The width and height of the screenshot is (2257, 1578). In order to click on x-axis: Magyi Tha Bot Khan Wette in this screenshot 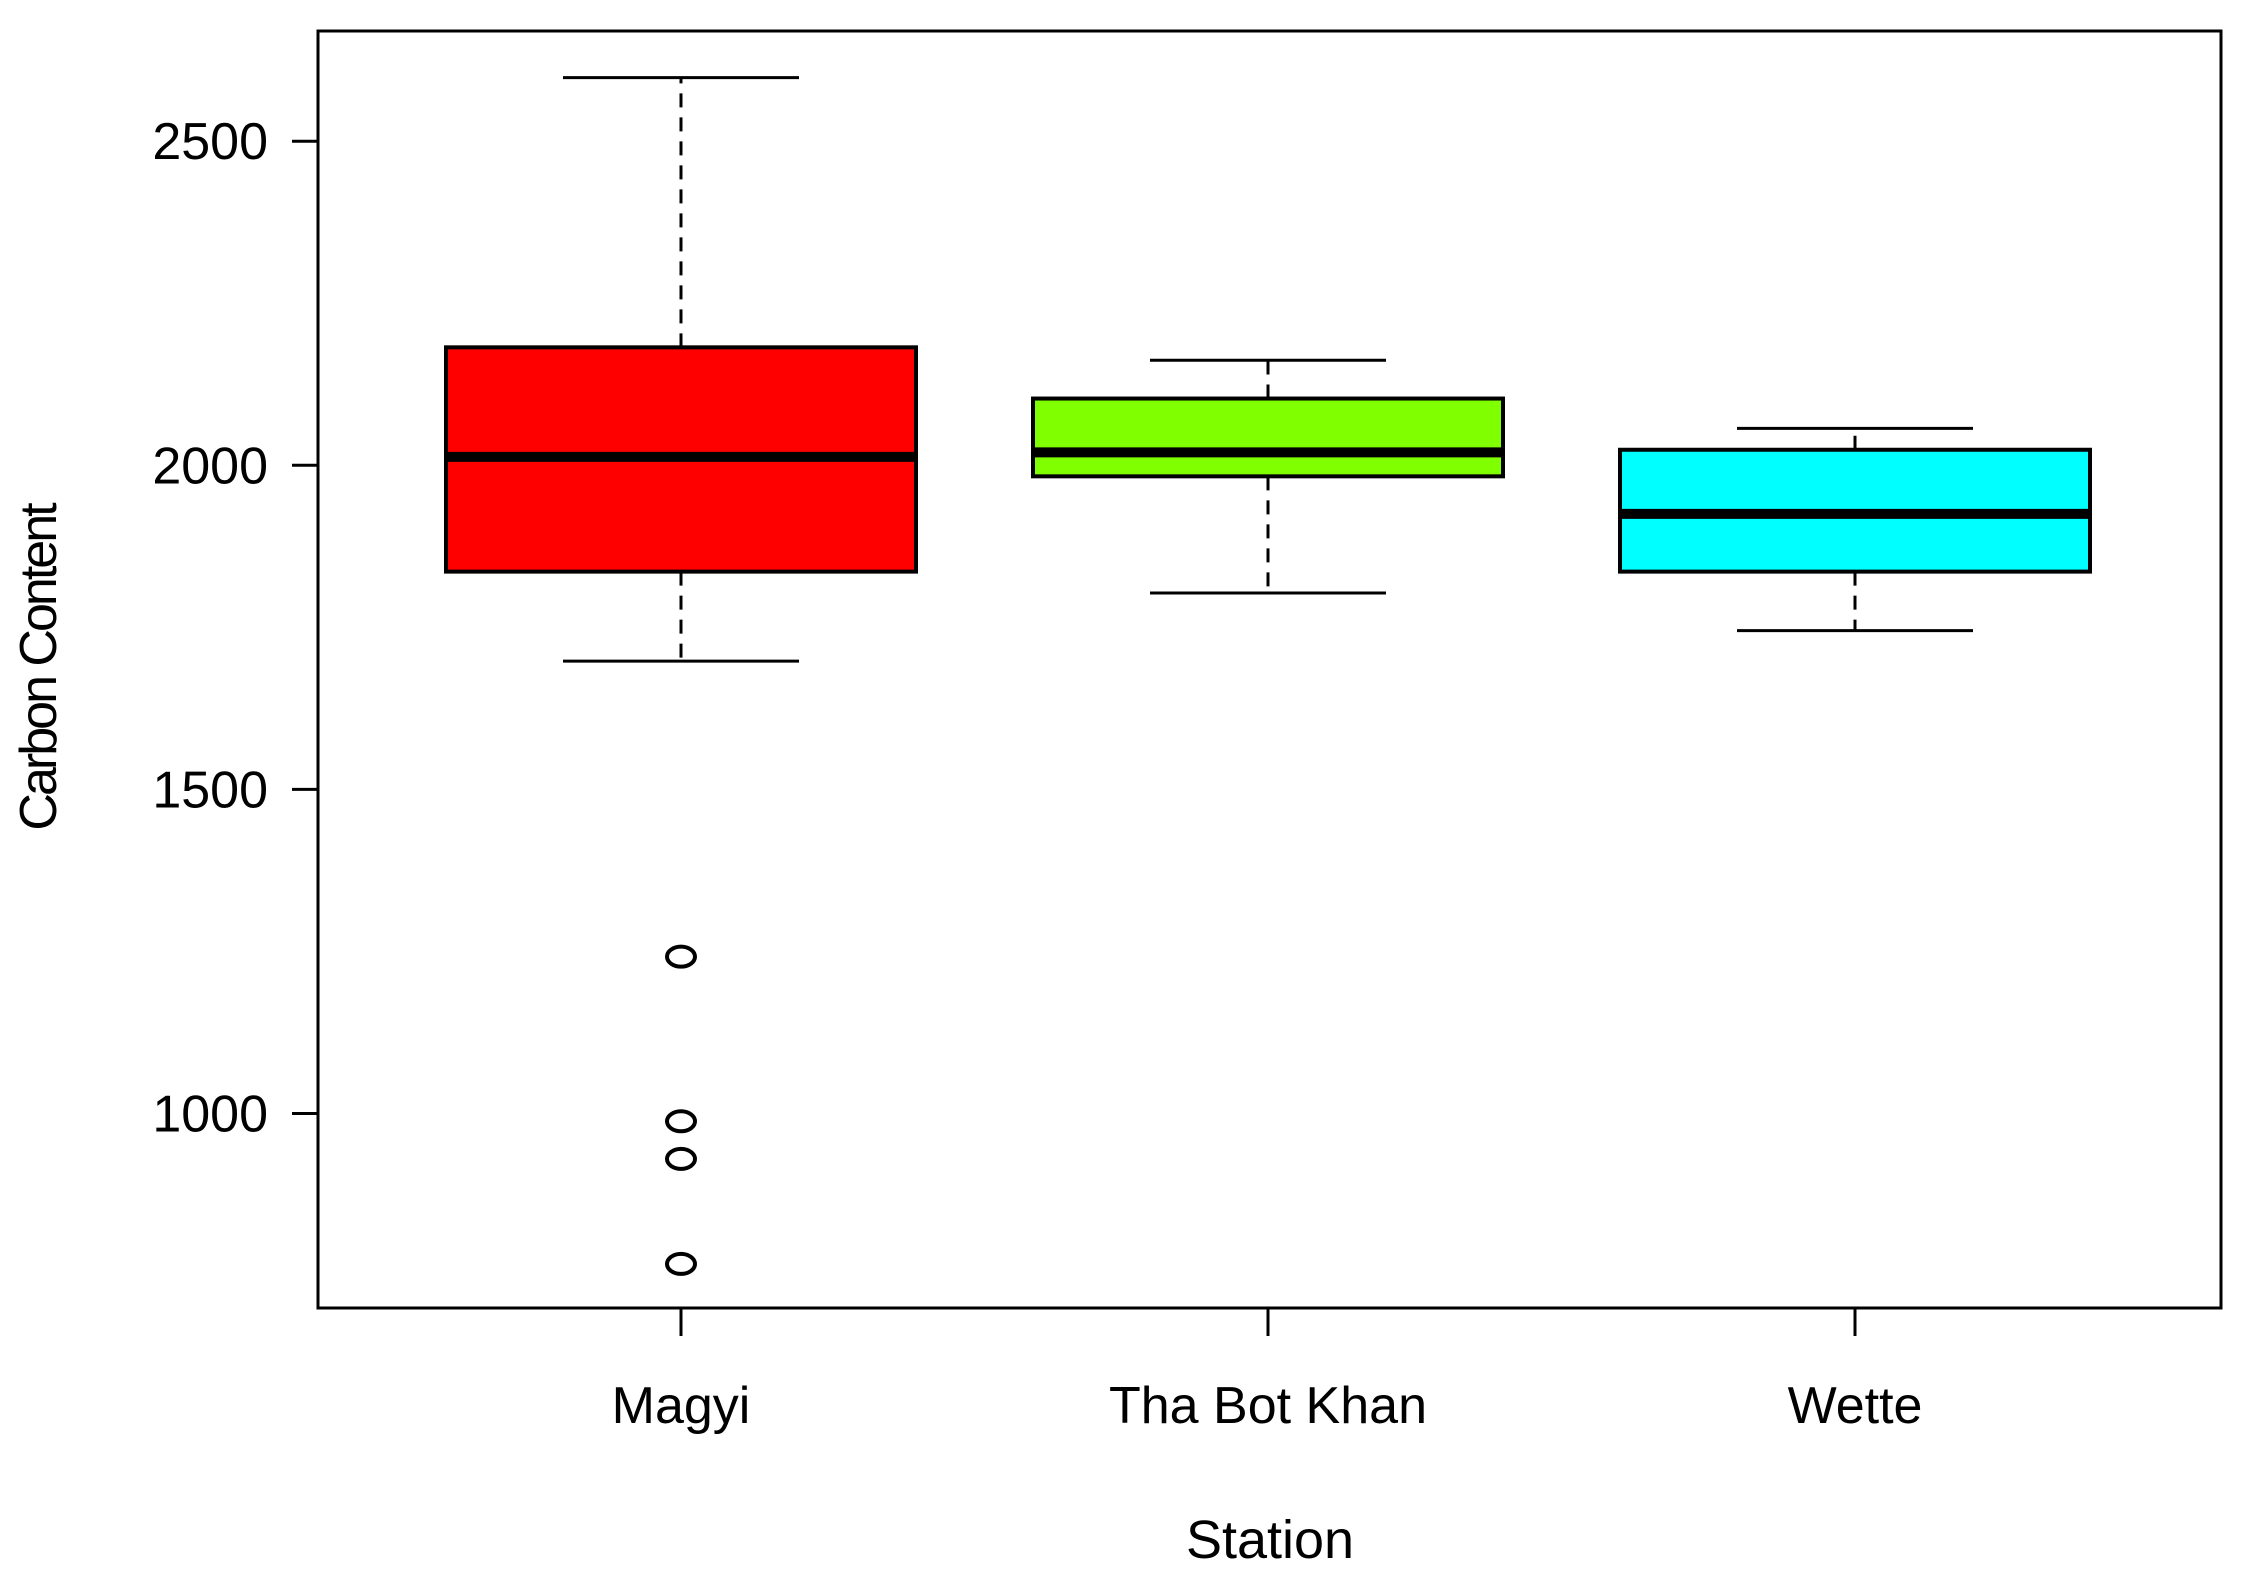, I will do `click(1267, 1370)`.